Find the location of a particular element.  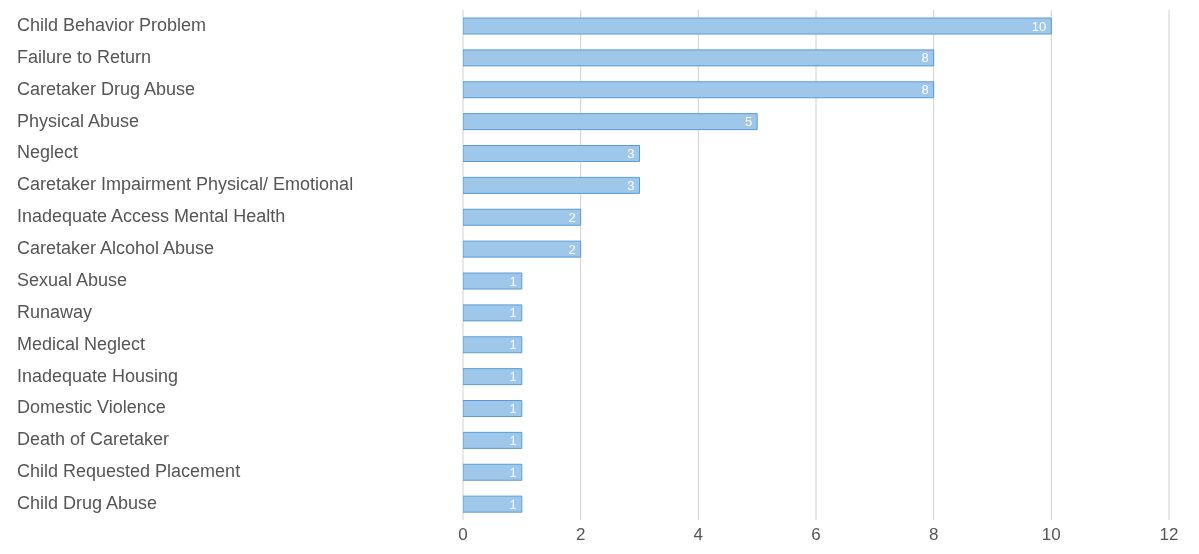

x-tick-label: 4 is located at coordinates (698, 535).